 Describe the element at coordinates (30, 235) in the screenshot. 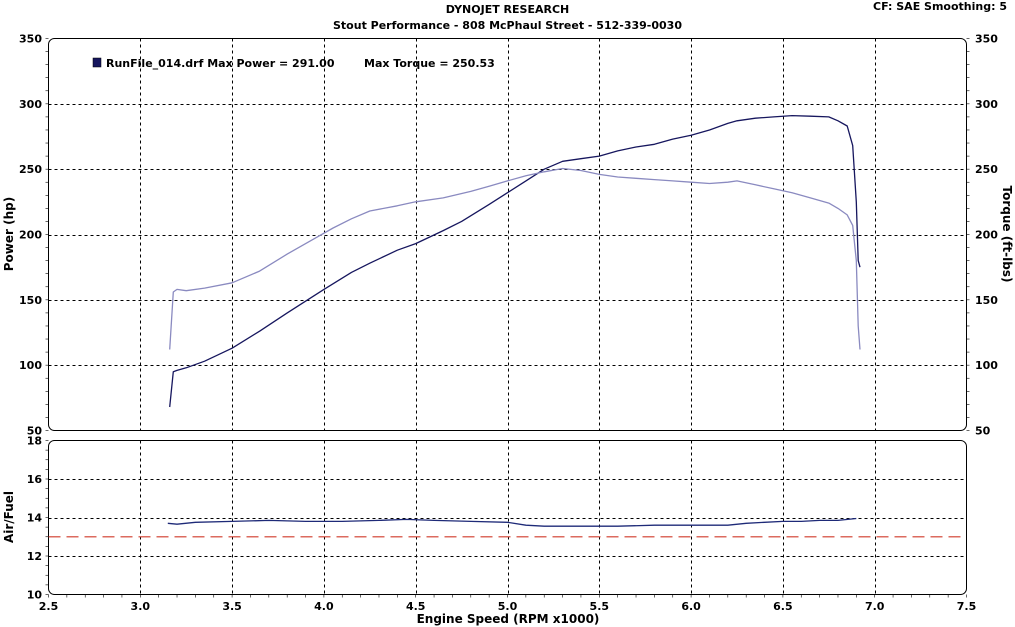

I see `y-tick-label: 200` at that location.